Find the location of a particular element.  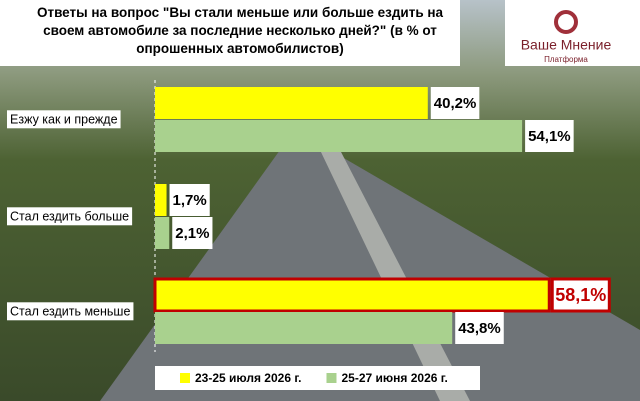

legend-label: 25-27 июня 2026 г. is located at coordinates (394, 378).